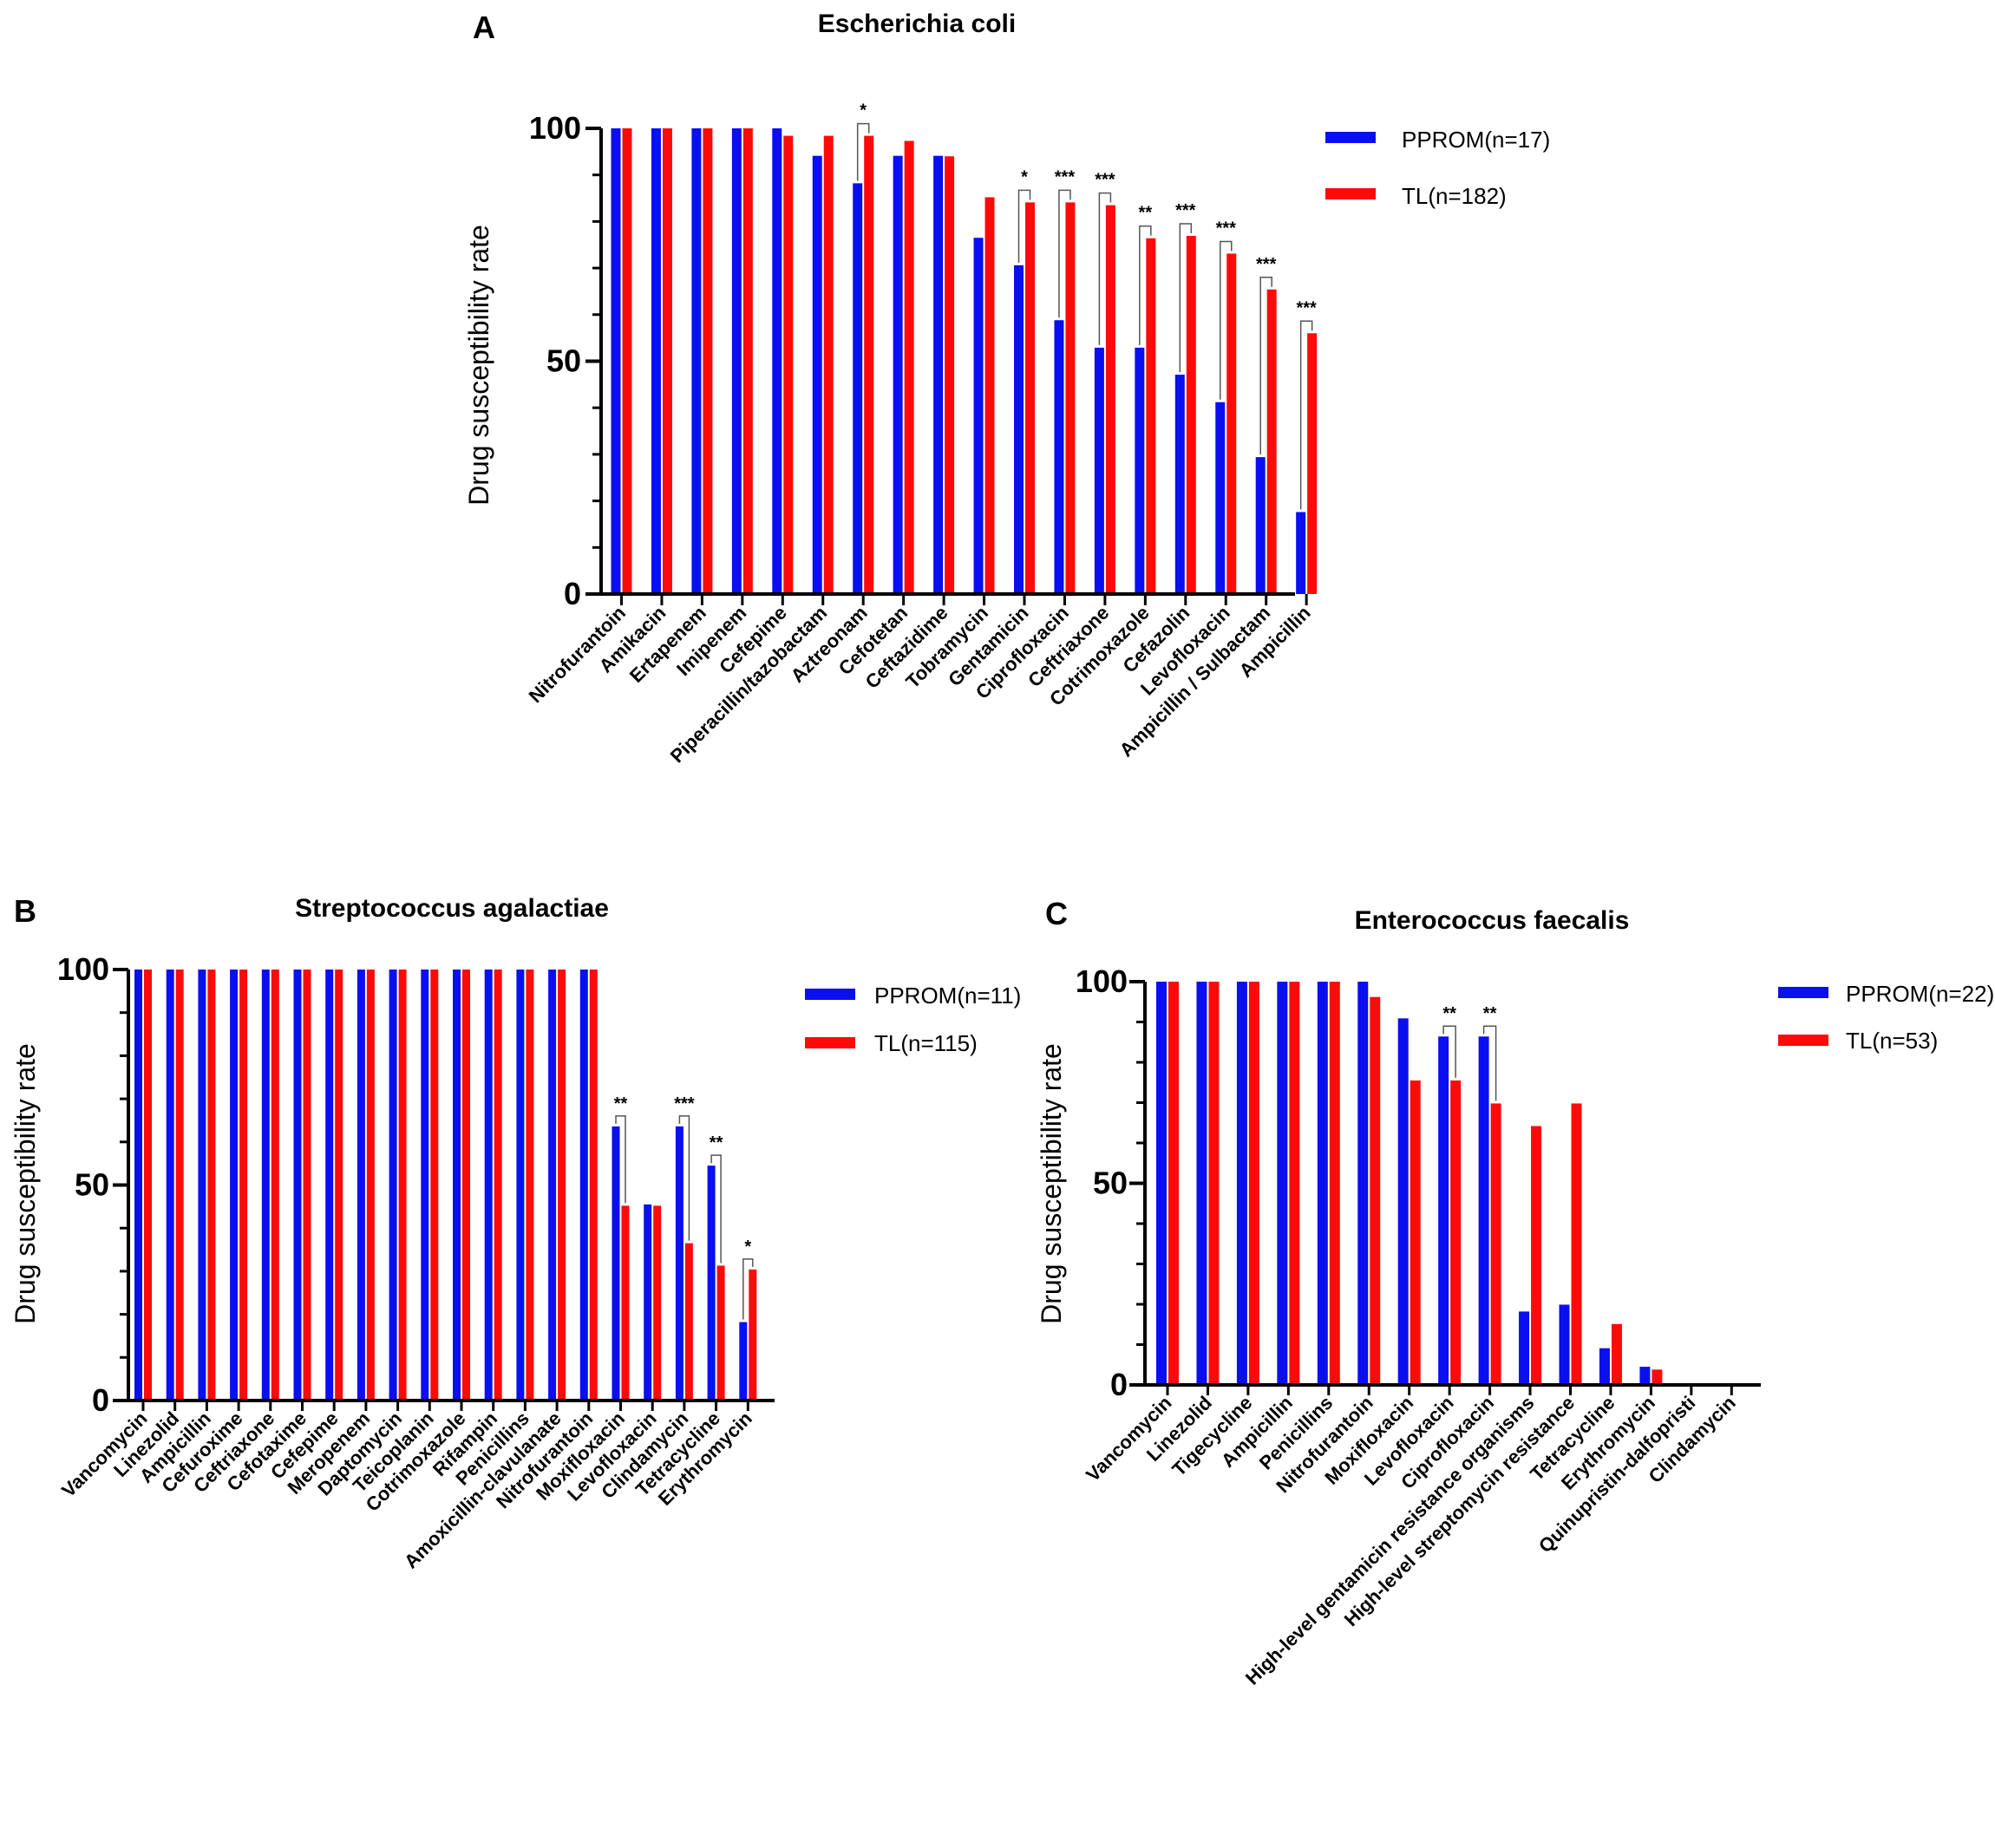  I want to click on panel-label-c: C, so click(1056, 913).